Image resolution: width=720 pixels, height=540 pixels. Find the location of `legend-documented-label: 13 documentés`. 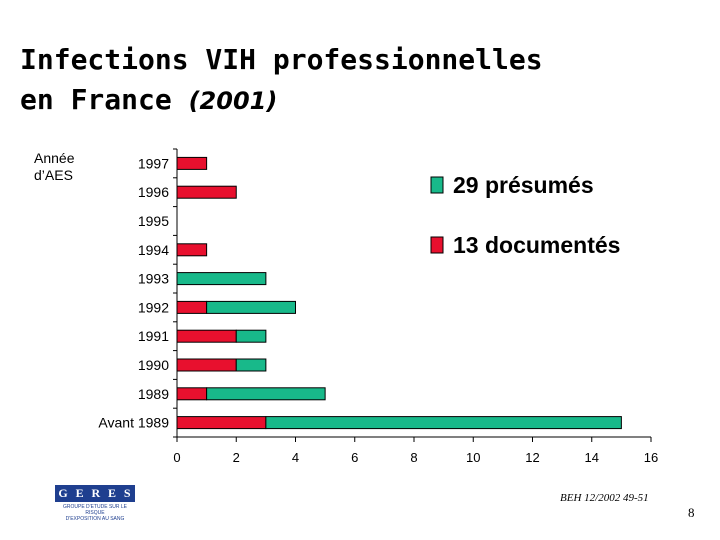

legend-documented-label: 13 documentés is located at coordinates (536, 245).